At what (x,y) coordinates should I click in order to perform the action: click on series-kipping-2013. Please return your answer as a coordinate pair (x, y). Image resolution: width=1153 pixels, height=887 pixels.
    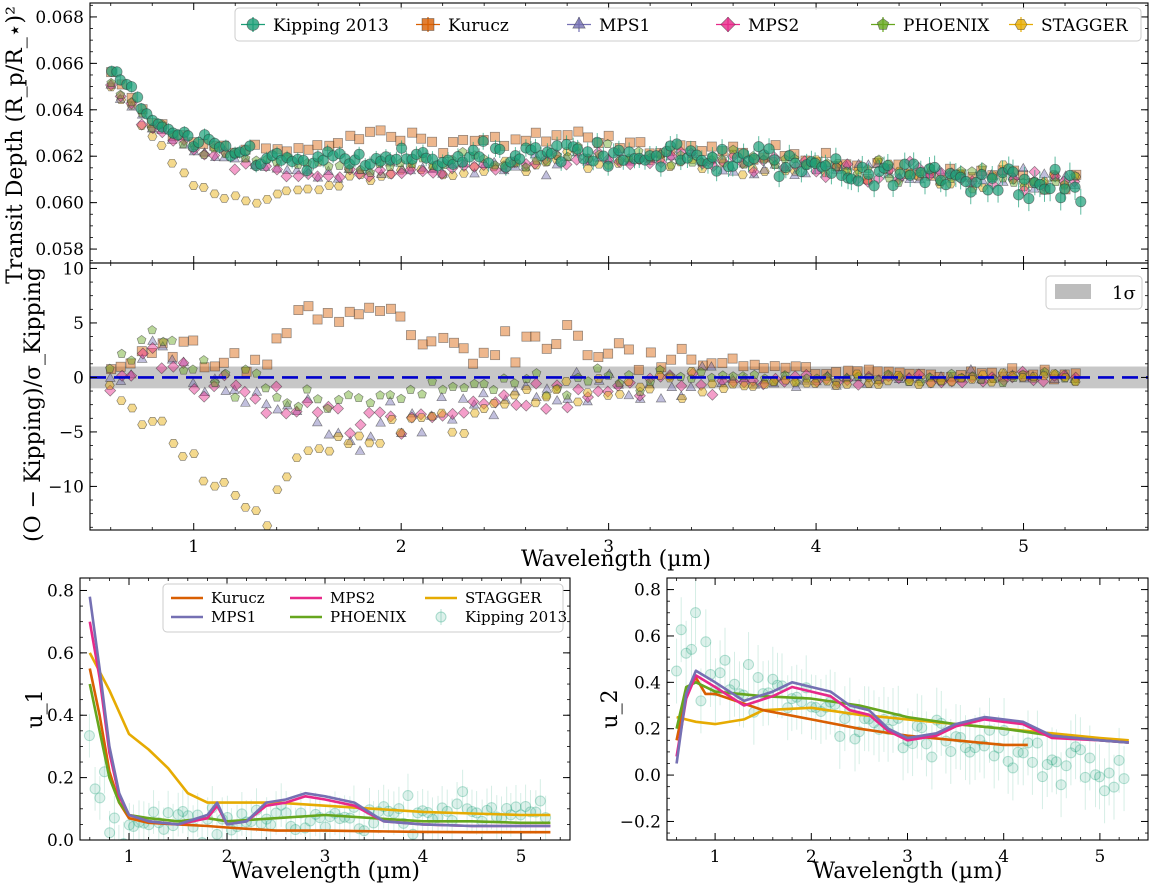
    Looking at the image, I should click on (596, 140).